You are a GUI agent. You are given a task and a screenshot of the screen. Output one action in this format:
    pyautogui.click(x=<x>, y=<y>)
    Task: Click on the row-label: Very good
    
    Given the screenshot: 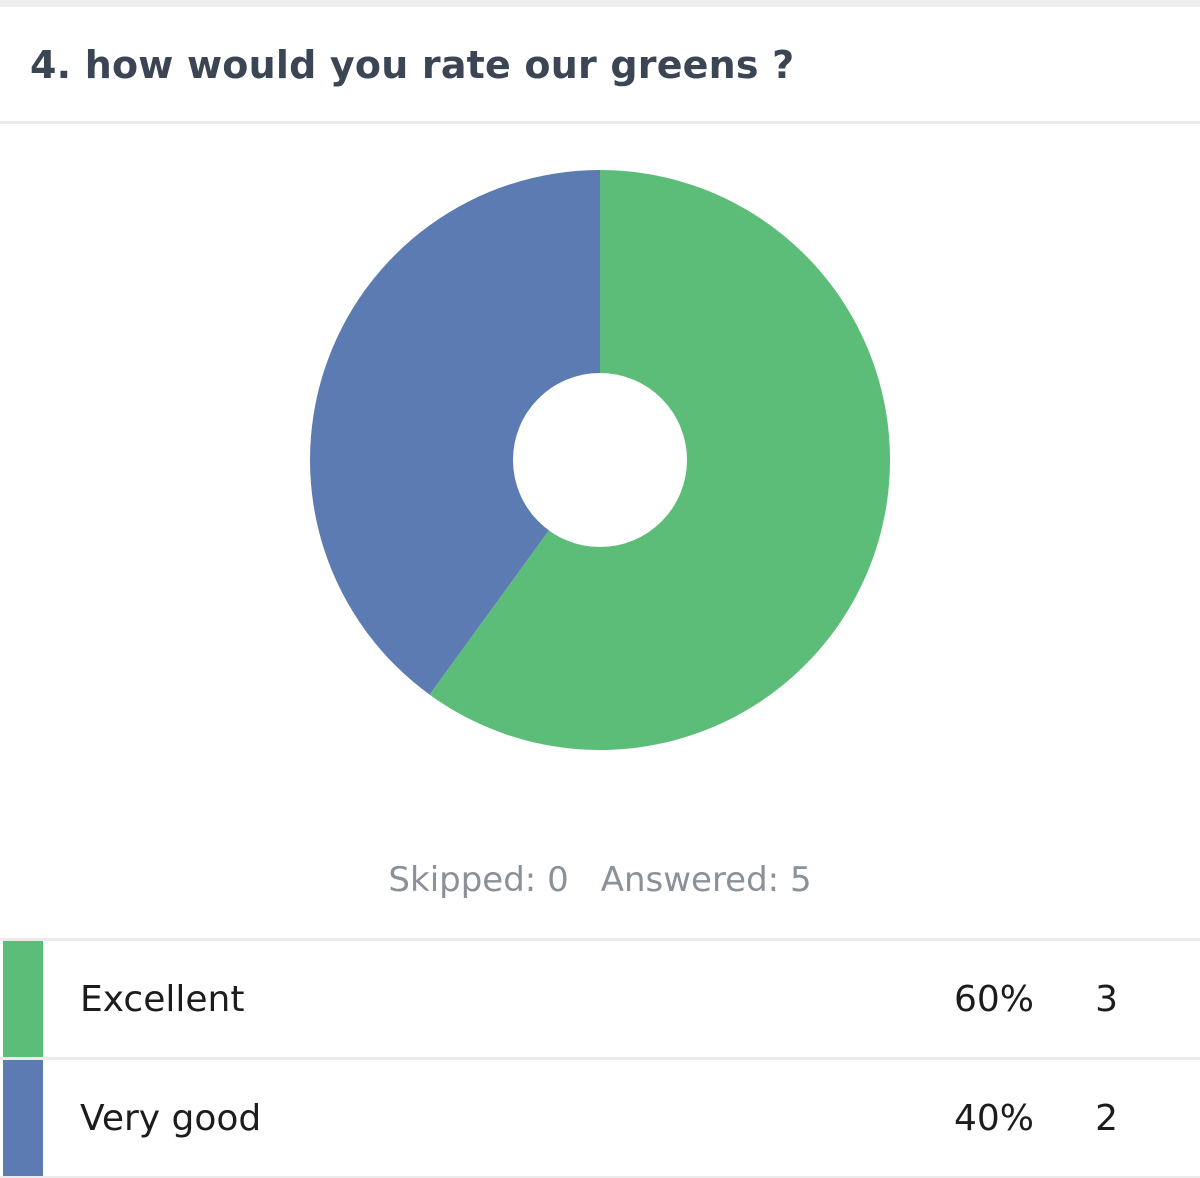 What is the action you would take?
    pyautogui.click(x=171, y=1118)
    